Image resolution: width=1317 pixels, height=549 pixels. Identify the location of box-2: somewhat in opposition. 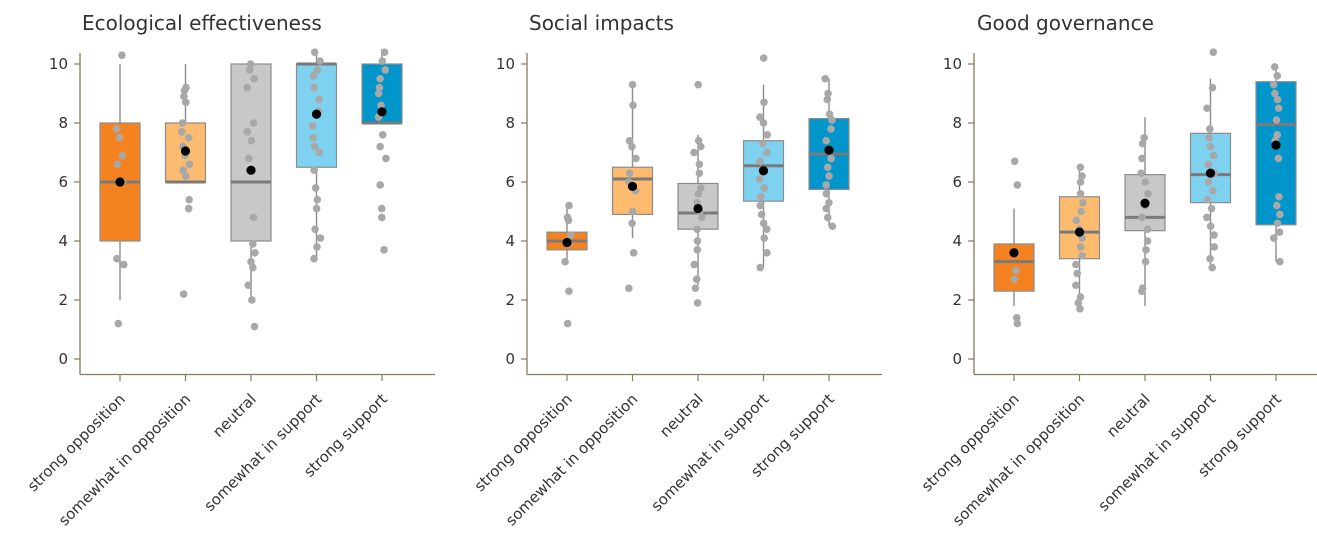
(1025, 346).